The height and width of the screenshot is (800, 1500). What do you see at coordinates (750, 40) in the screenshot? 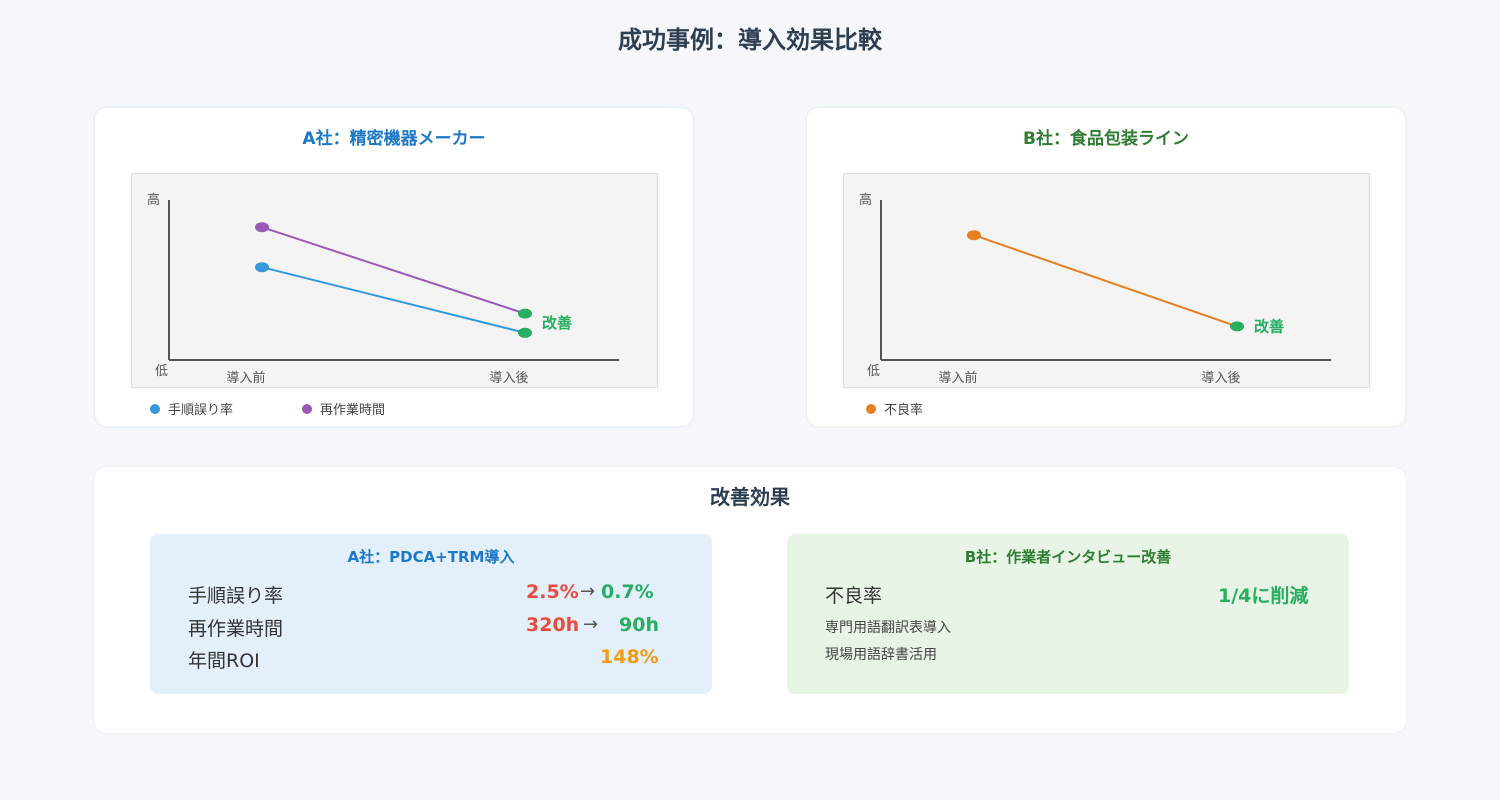
I see `page-title: 成功事例：導入効果比較` at bounding box center [750, 40].